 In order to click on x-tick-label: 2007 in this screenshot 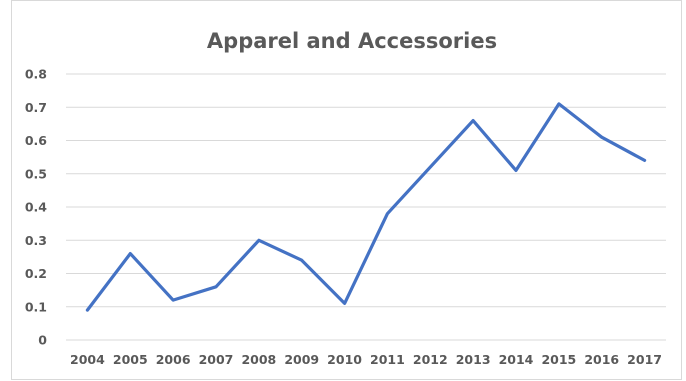, I will do `click(216, 359)`.